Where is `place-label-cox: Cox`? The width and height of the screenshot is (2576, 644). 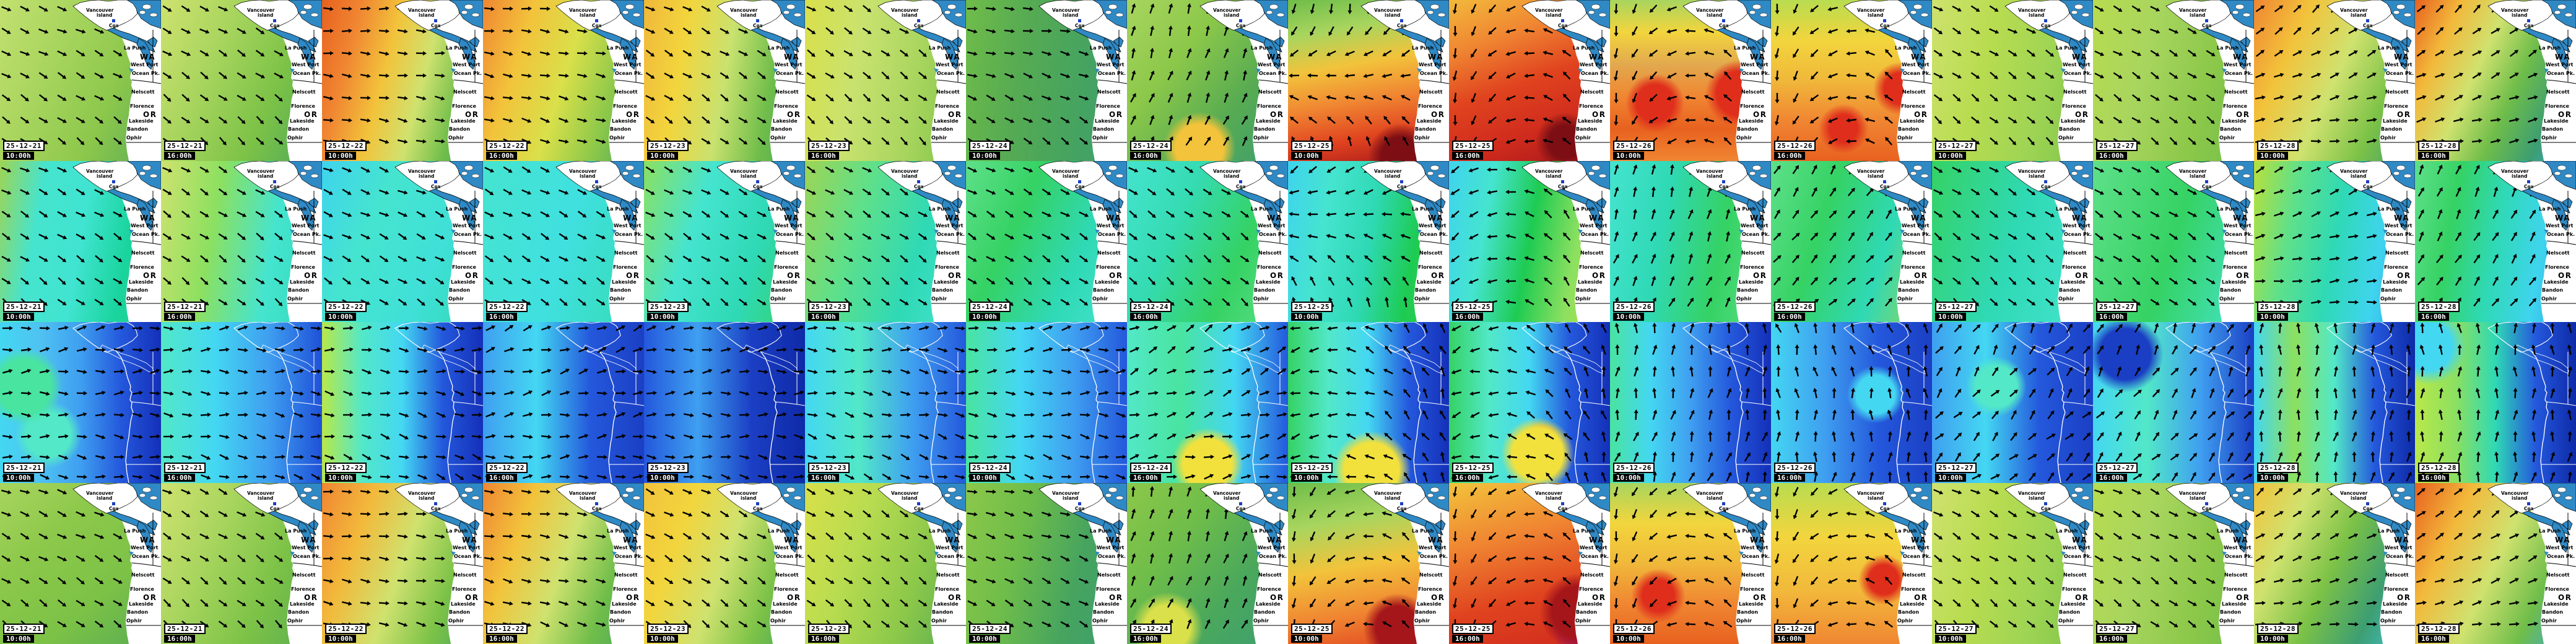
place-label-cox: Cox is located at coordinates (1724, 25).